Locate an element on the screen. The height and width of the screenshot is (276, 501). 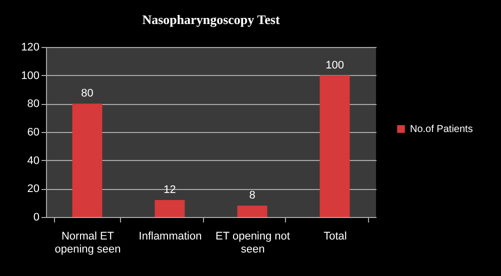
y-tick-label: 40 is located at coordinates (33, 160).